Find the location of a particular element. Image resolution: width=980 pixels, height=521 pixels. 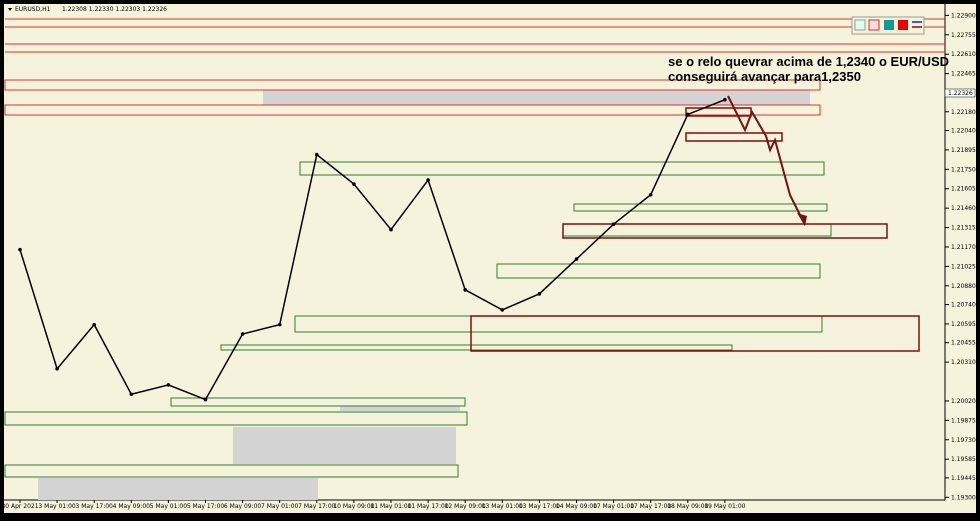

y-tick-label: 1.22180 is located at coordinates (963, 112).